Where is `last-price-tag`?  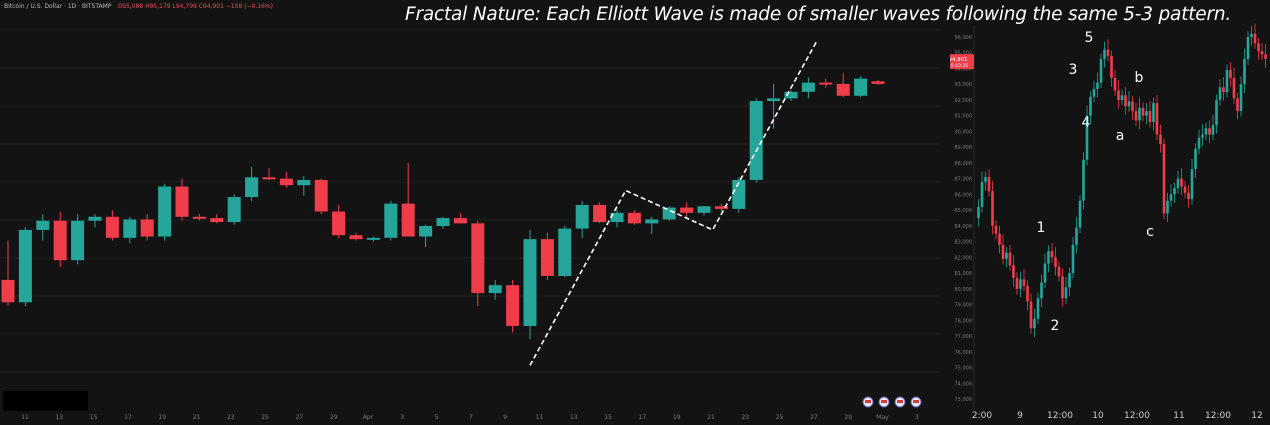
last-price-tag is located at coordinates (962, 62).